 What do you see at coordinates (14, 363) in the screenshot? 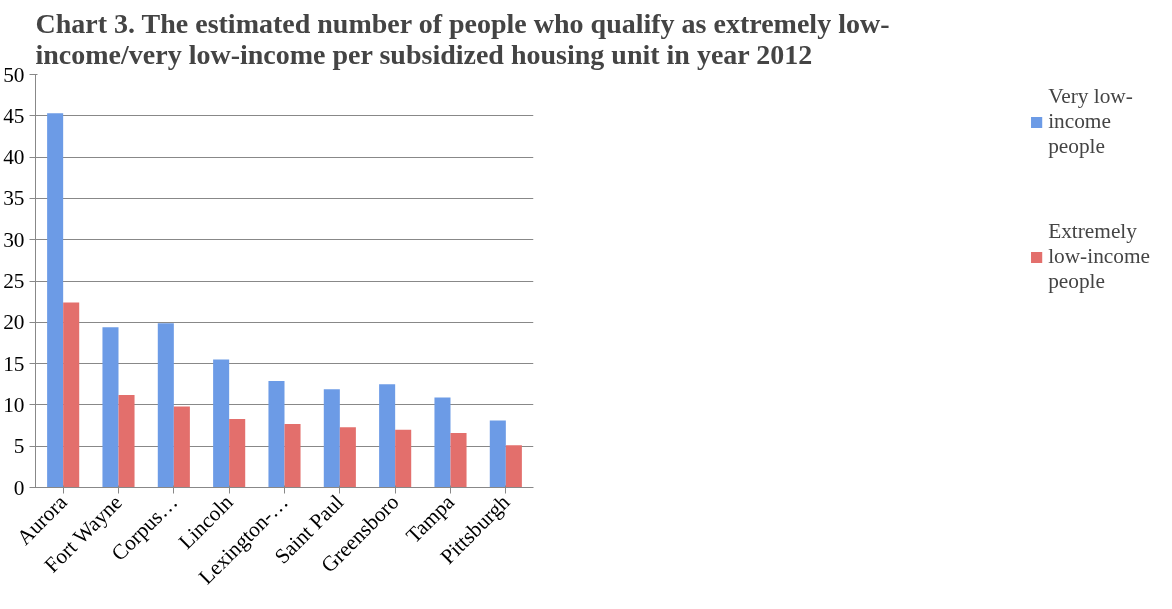
I see `y-tick-label: 15` at bounding box center [14, 363].